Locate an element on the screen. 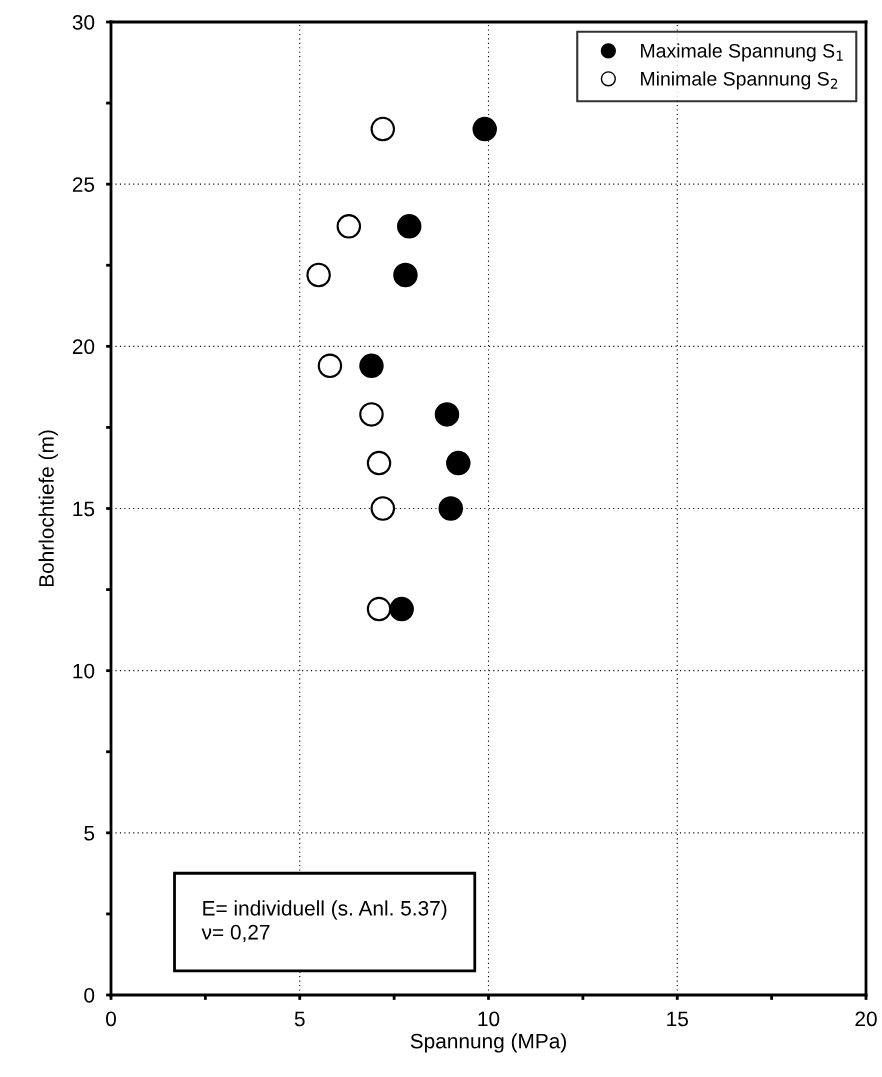  x-tick-label: 15 is located at coordinates (677, 1019).